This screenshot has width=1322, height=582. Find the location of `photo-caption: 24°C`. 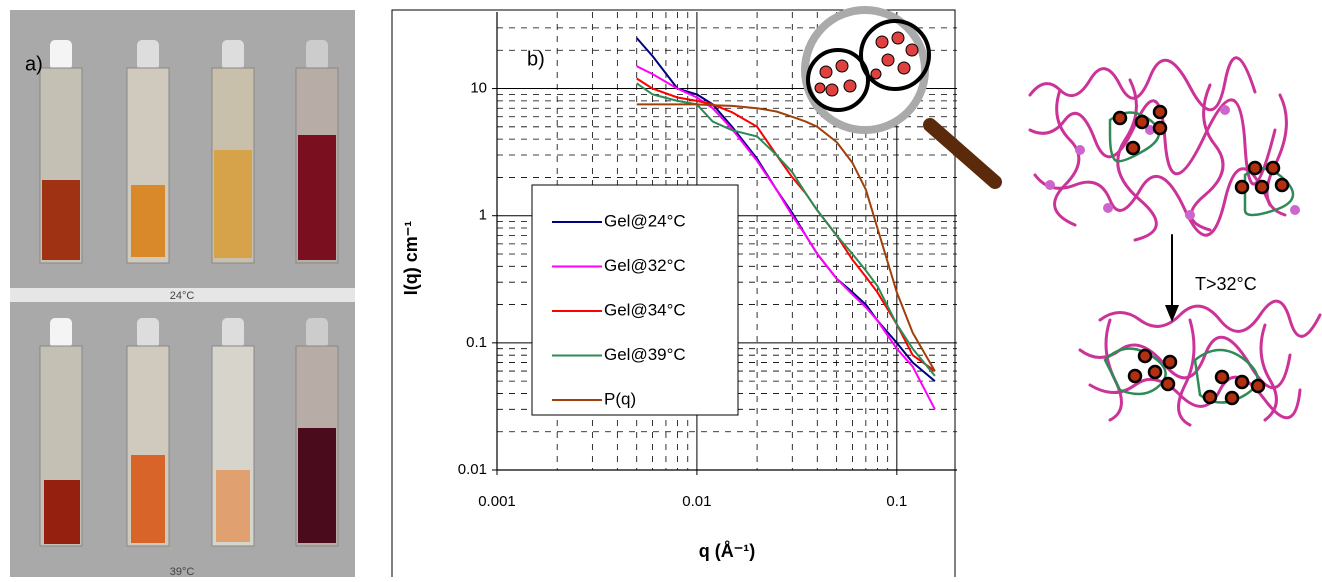

photo-caption: 24°C is located at coordinates (182, 296).